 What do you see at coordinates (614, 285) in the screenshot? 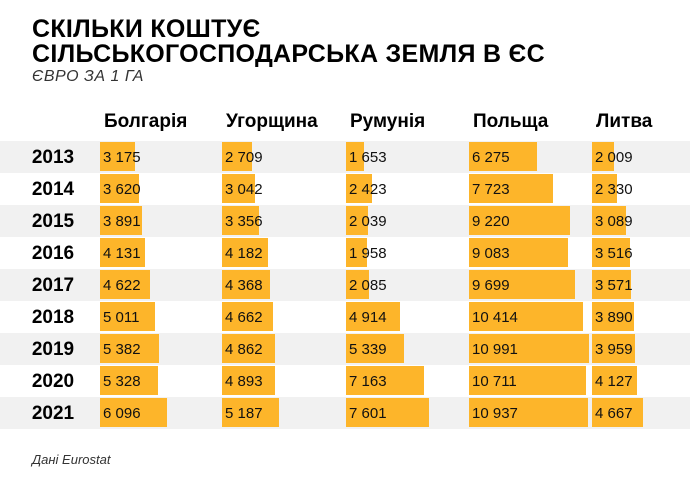
I see `value-label: 3 571` at bounding box center [614, 285].